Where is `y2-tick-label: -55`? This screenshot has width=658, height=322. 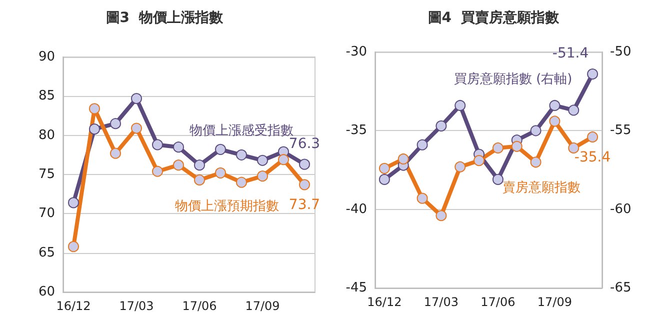
y2-tick-label: -55 is located at coordinates (621, 130).